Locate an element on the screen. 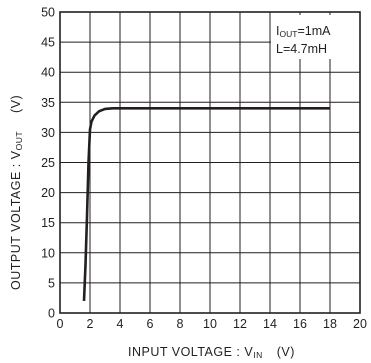 This screenshot has height=363, width=371. x-tick-label: 8 is located at coordinates (180, 324).